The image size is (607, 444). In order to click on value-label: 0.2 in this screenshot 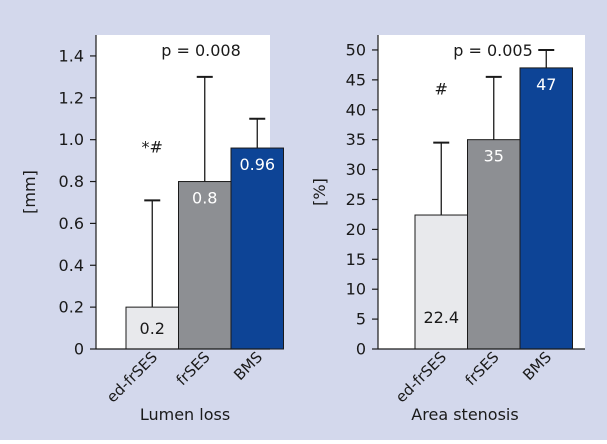, I will do `click(152, 328)`.